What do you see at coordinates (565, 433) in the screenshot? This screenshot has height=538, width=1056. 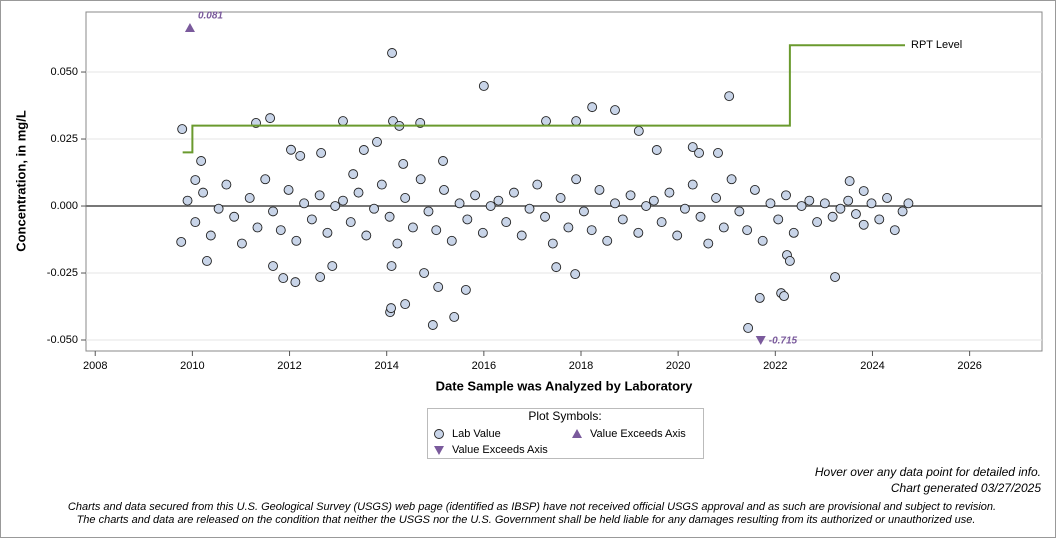 I see `legend-box` at bounding box center [565, 433].